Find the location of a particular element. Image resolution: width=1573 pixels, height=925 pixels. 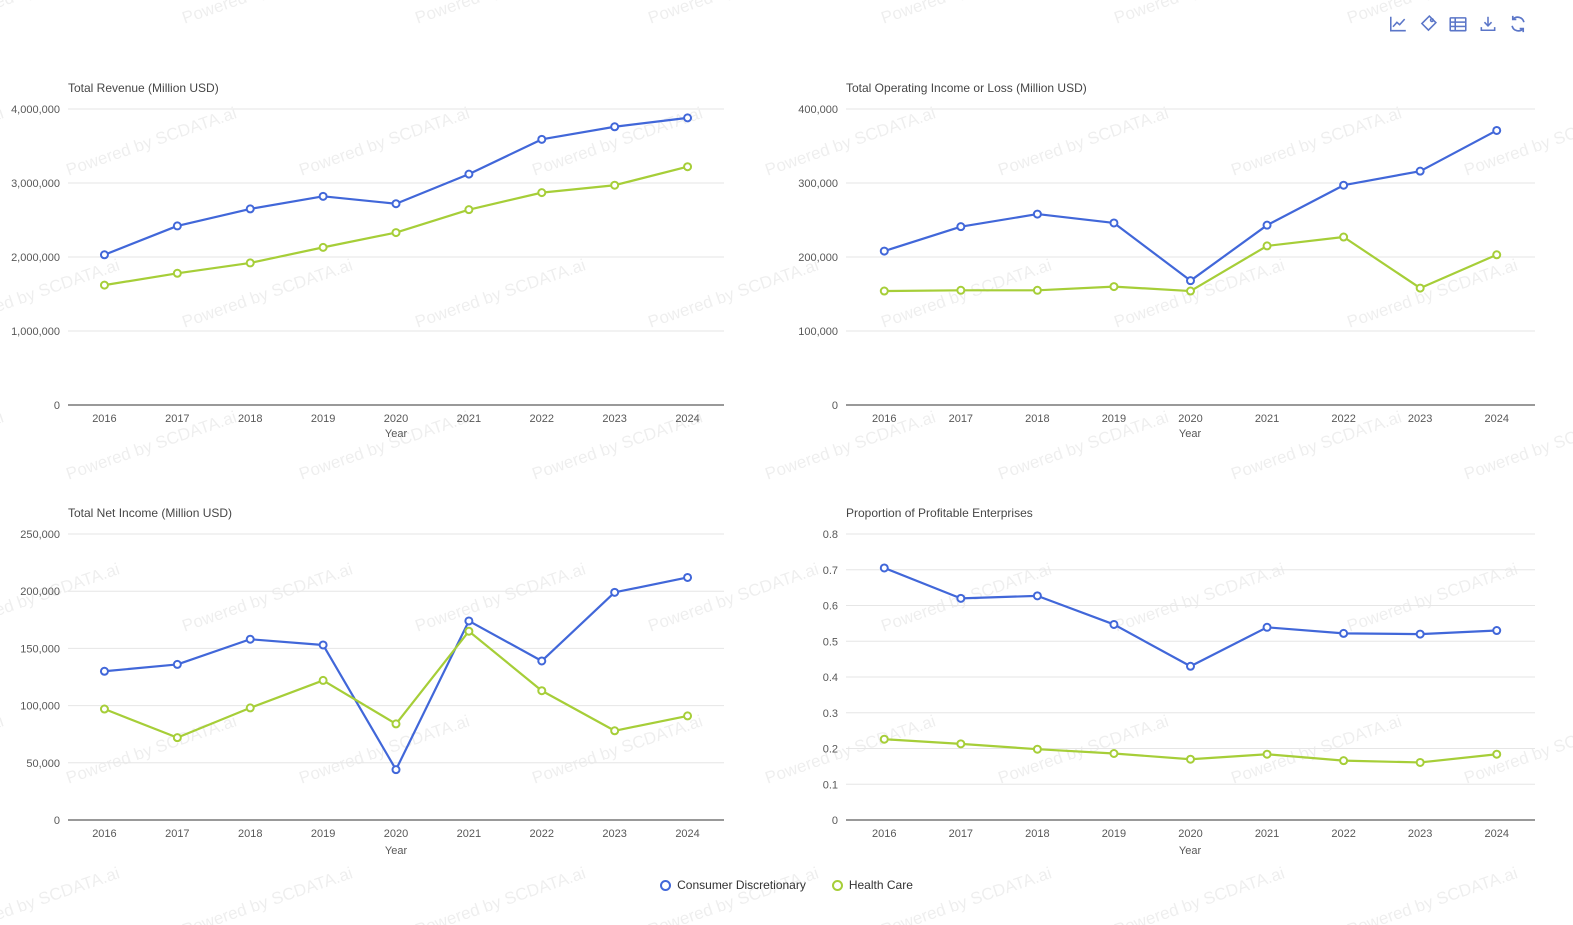

axis-tick-label: 2018 is located at coordinates (250, 419).